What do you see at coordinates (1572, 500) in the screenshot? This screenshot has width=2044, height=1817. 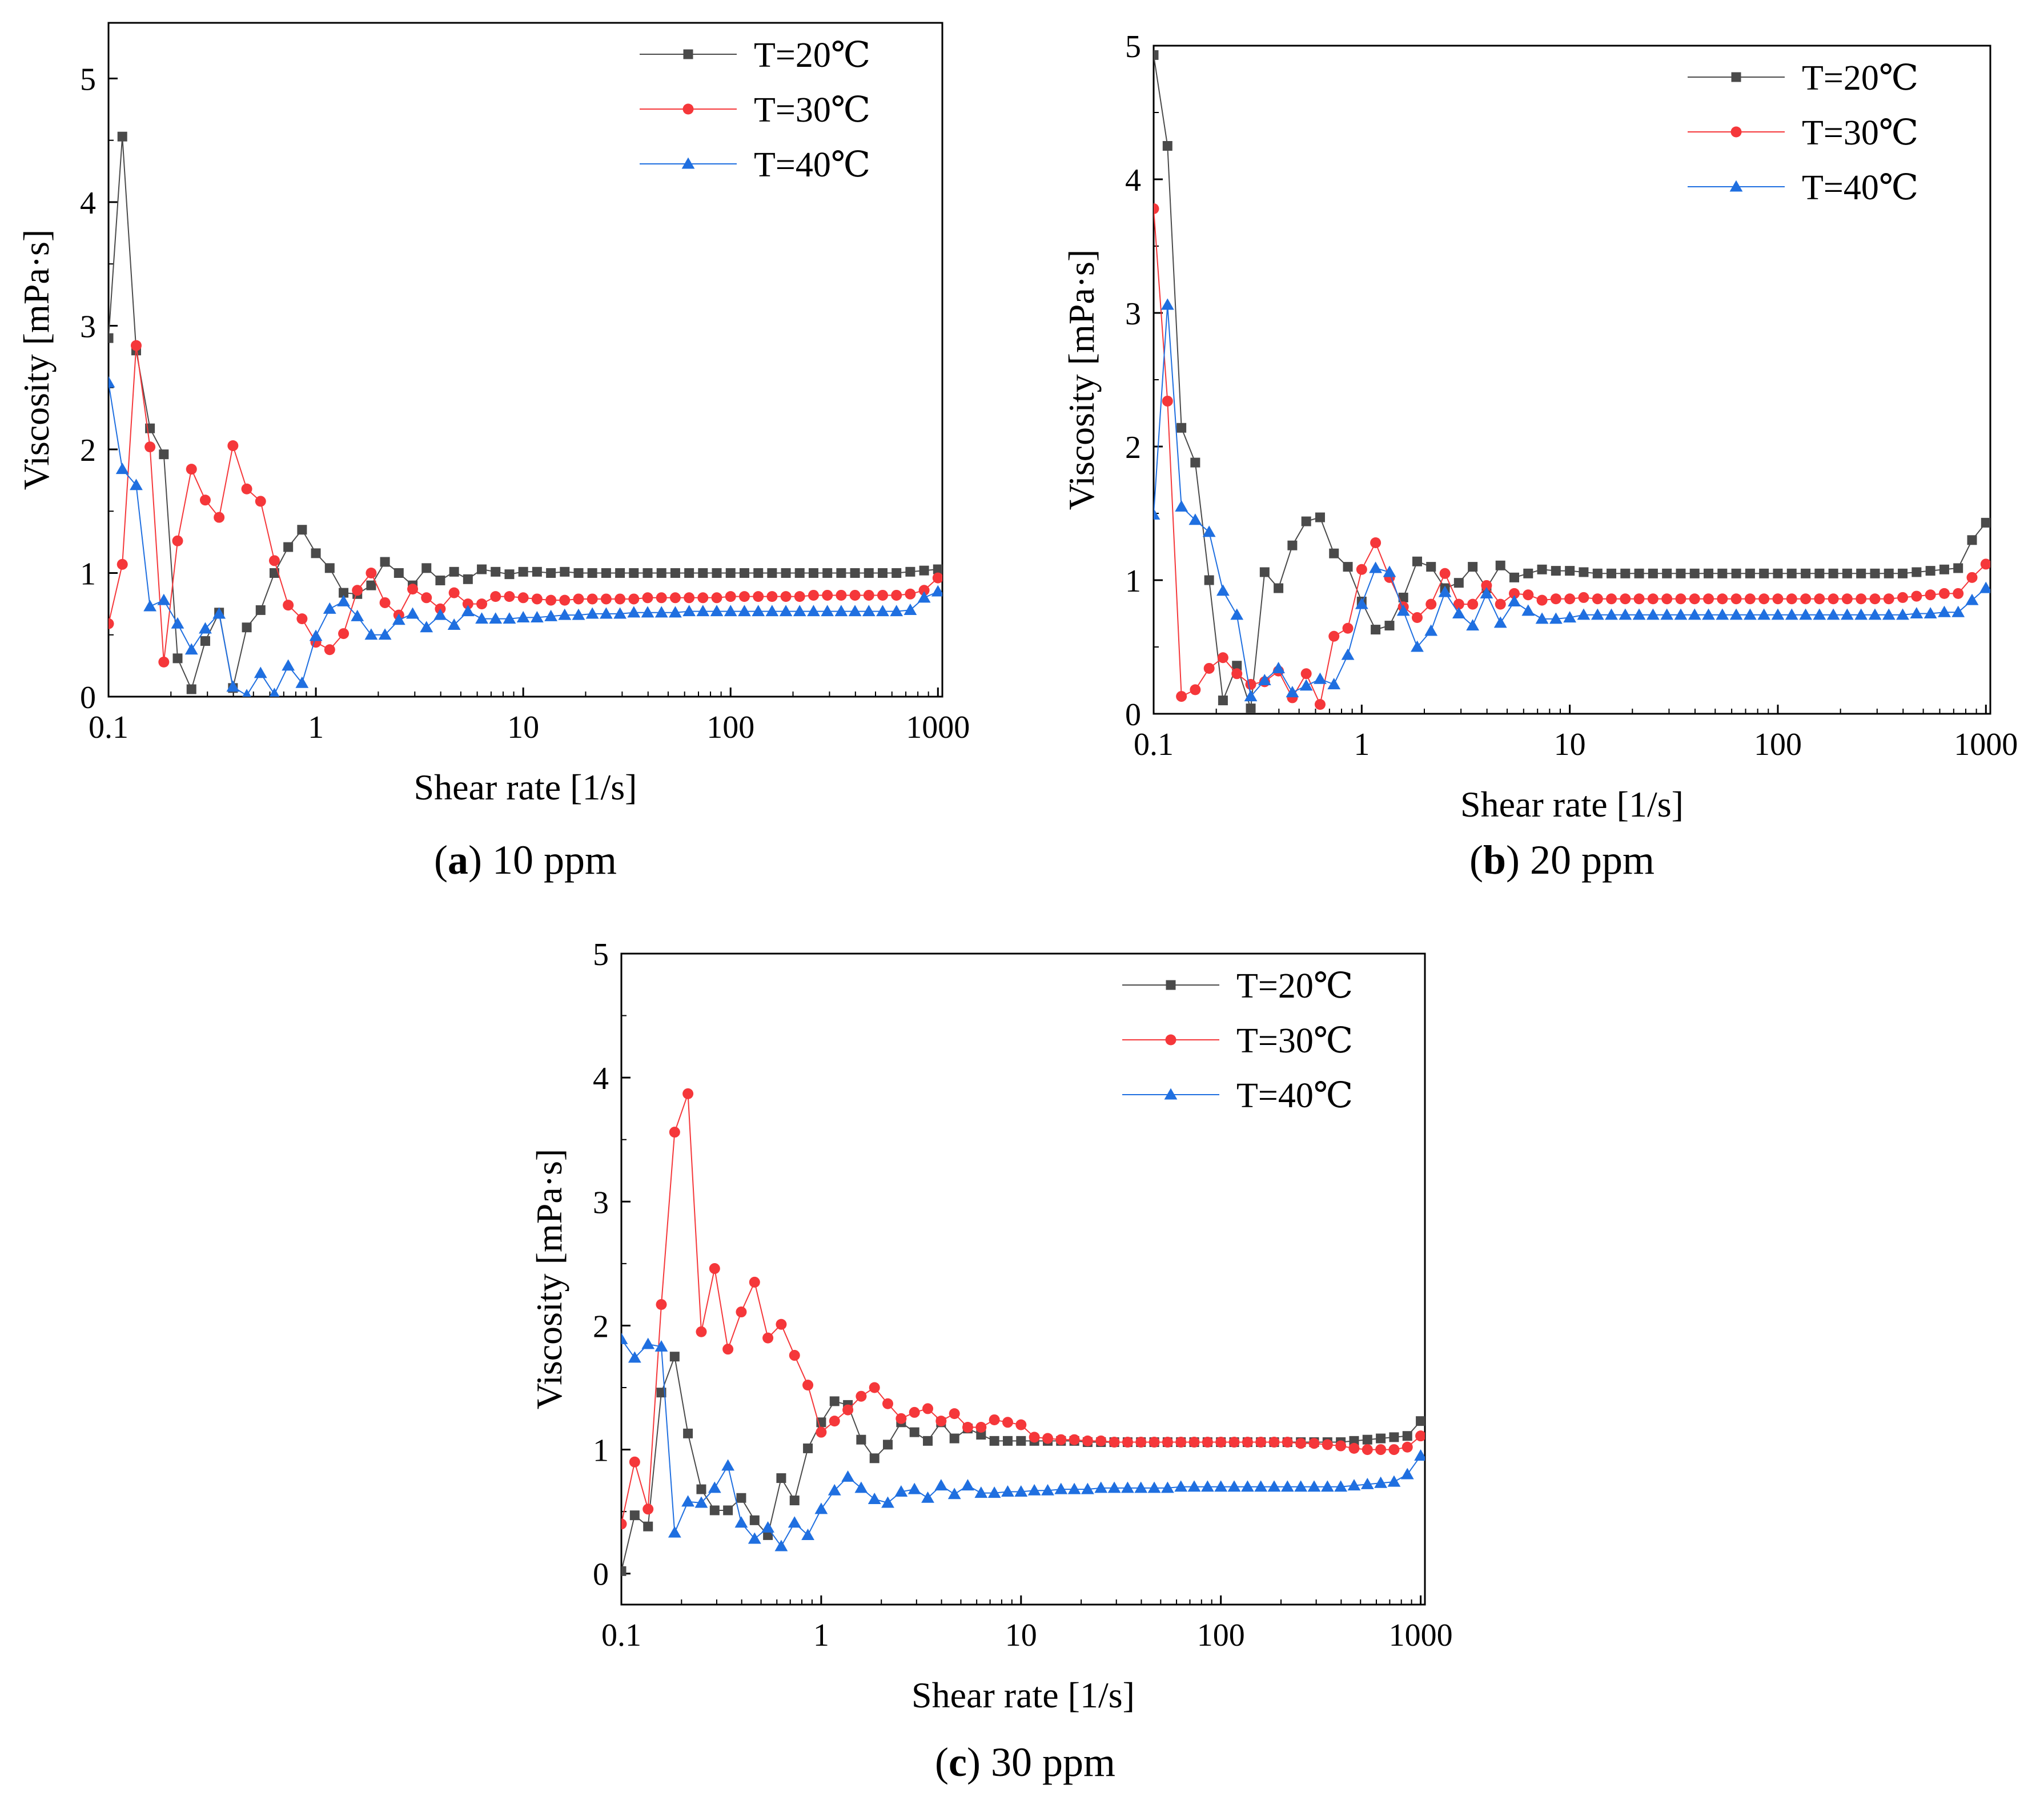 I see `series-t40` at bounding box center [1572, 500].